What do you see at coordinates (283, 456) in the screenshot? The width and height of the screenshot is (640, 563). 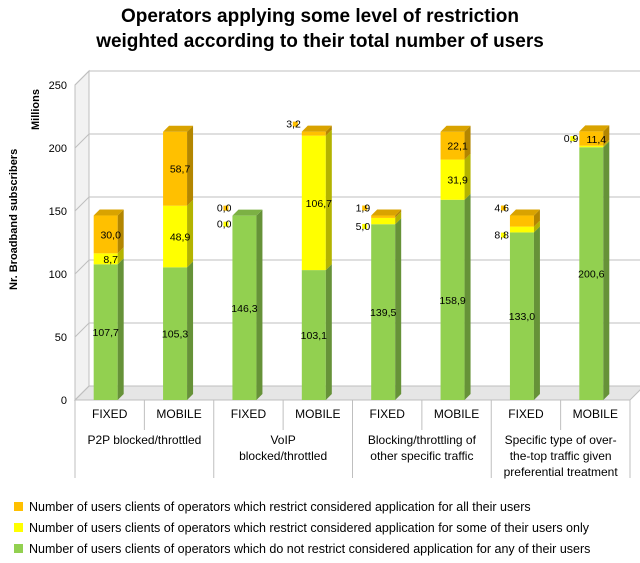 I see `group-label: blocked/throttled` at bounding box center [283, 456].